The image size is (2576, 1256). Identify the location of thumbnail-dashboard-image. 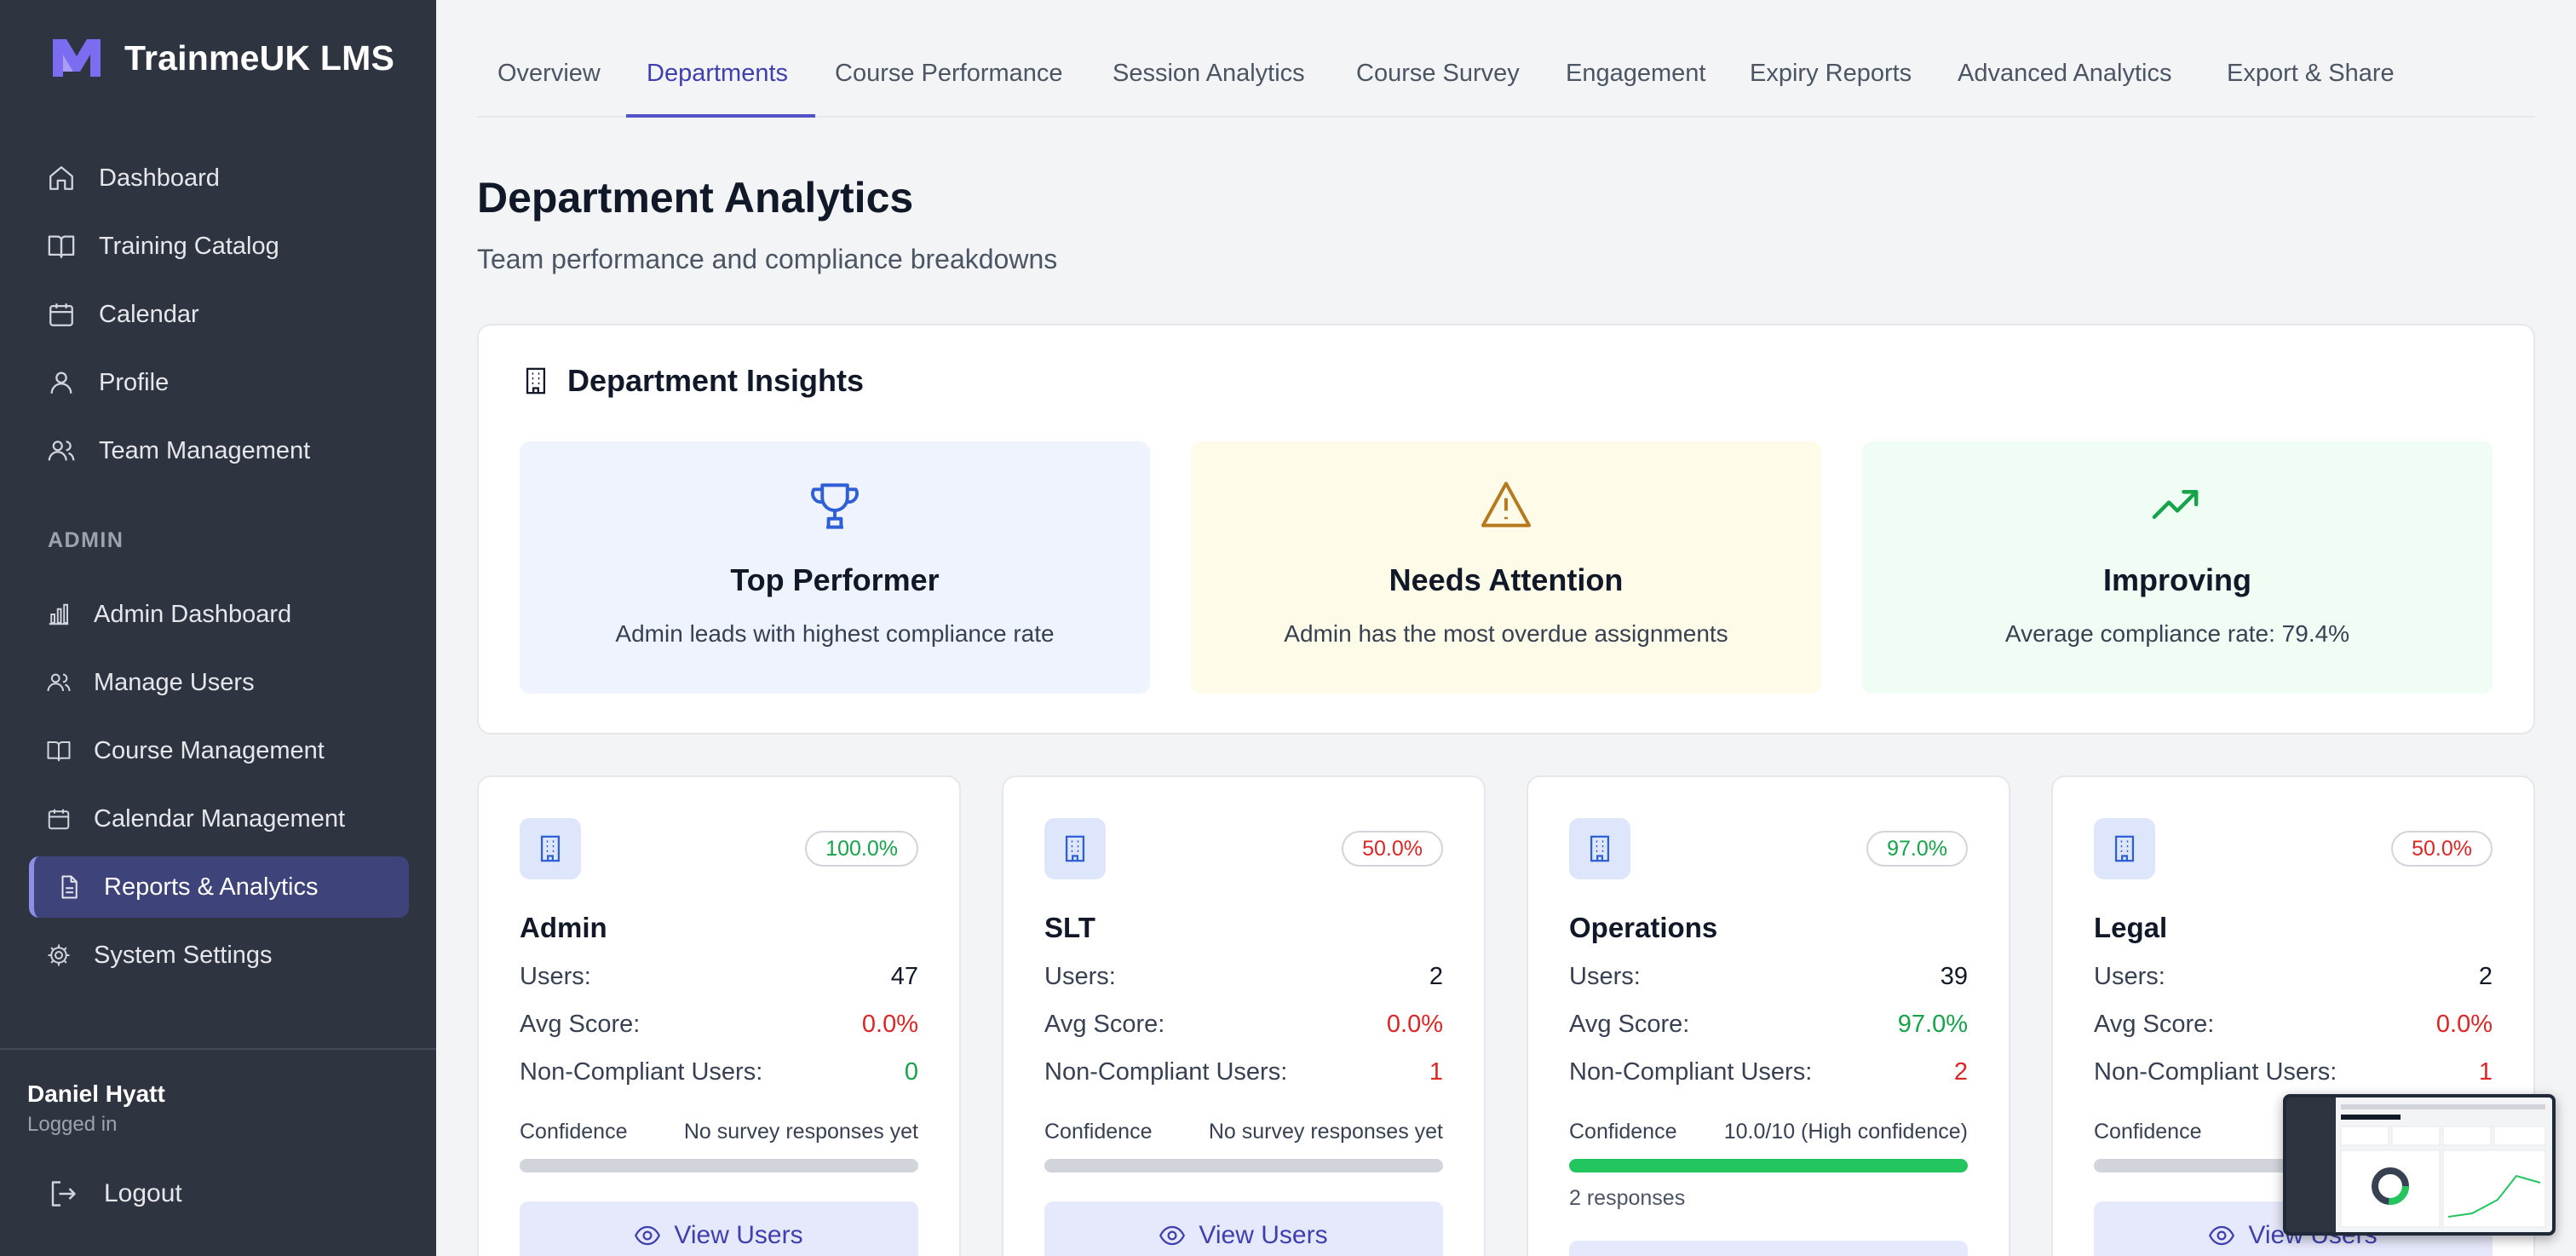
(2443, 1166).